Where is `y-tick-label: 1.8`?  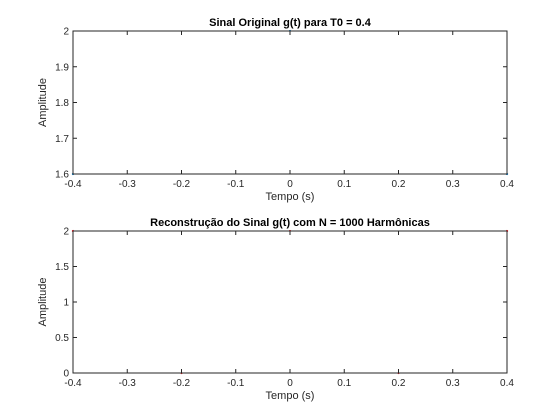 y-tick-label: 1.8 is located at coordinates (62, 103).